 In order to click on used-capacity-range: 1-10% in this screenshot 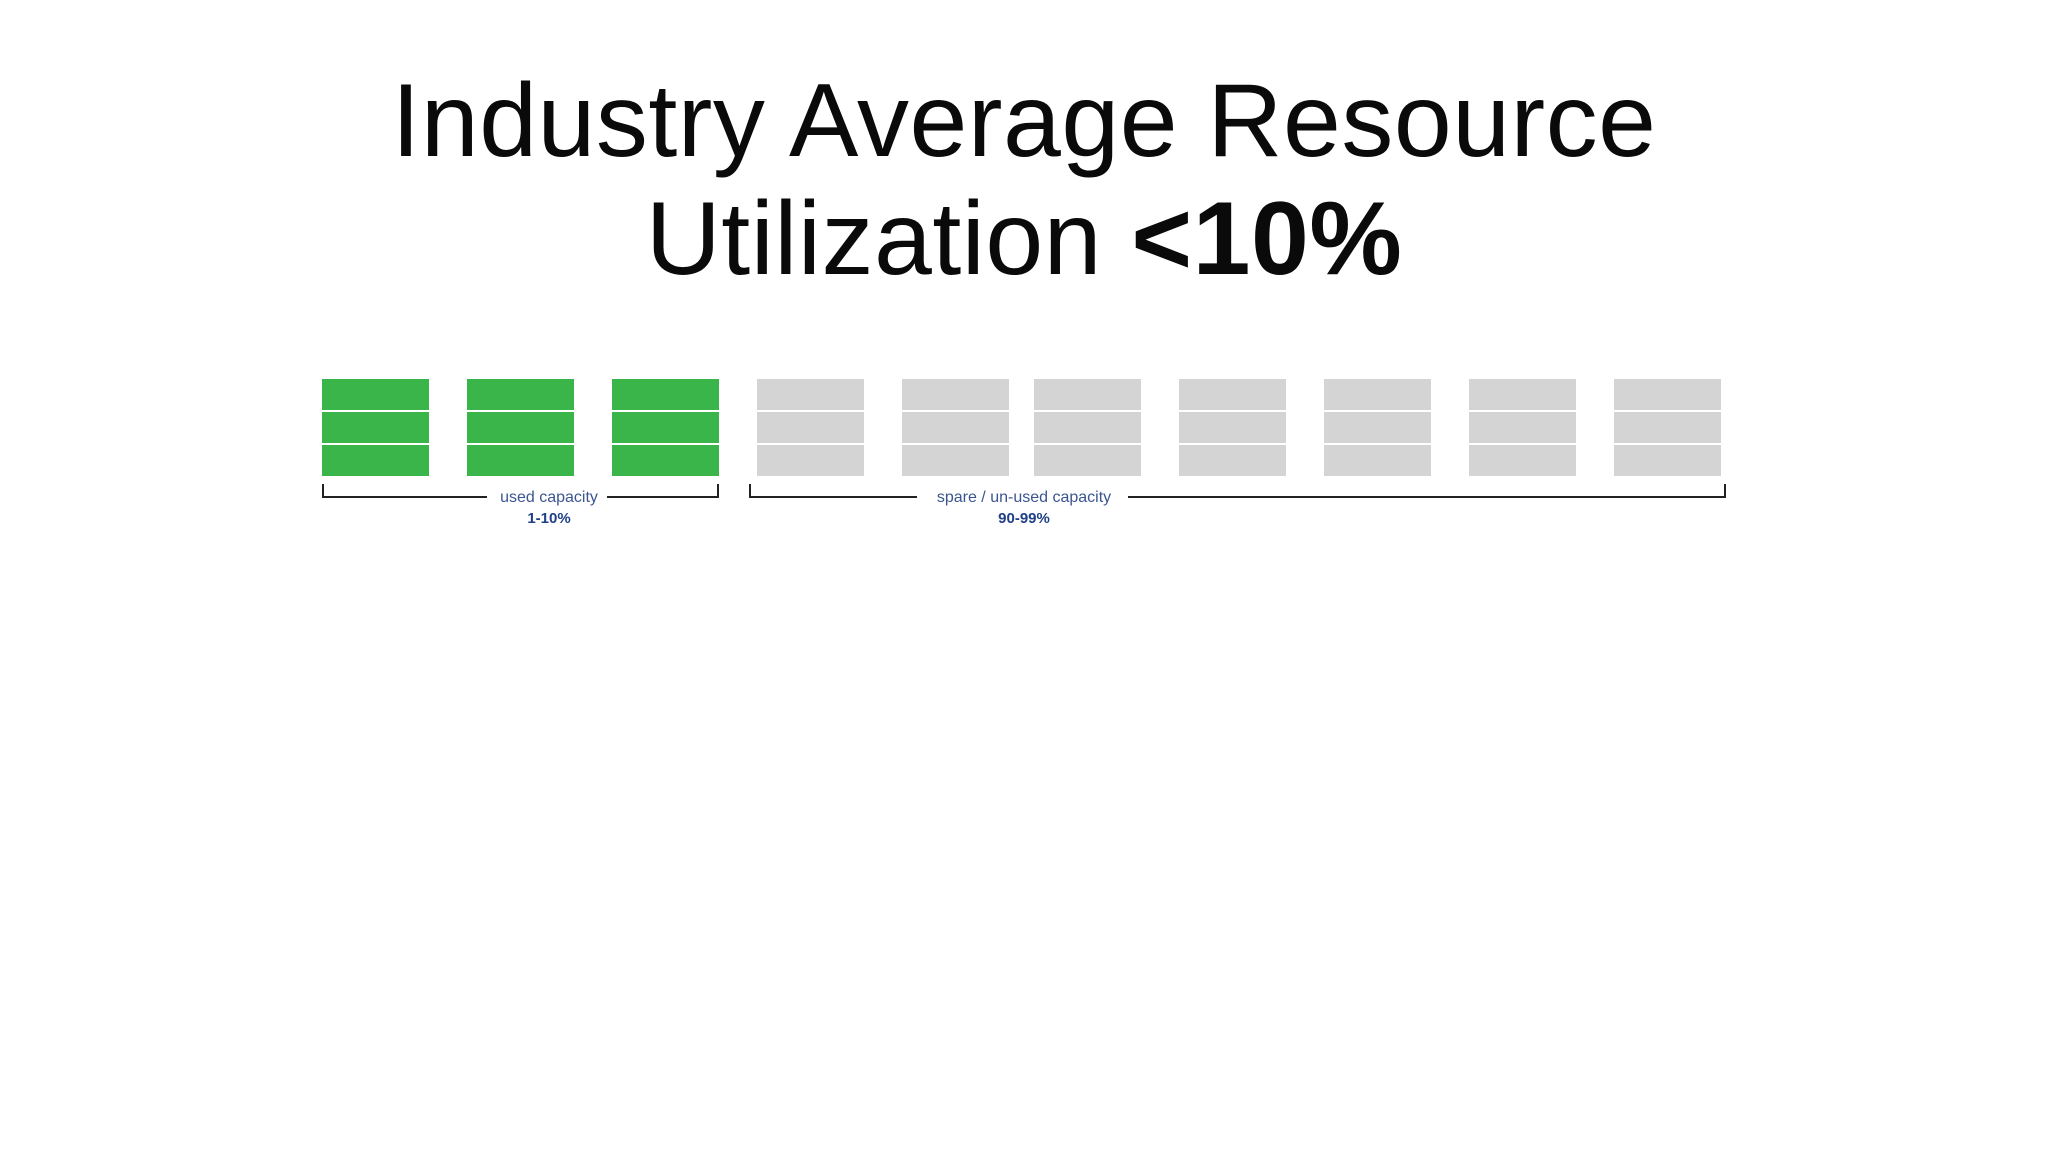, I will do `click(548, 518)`.